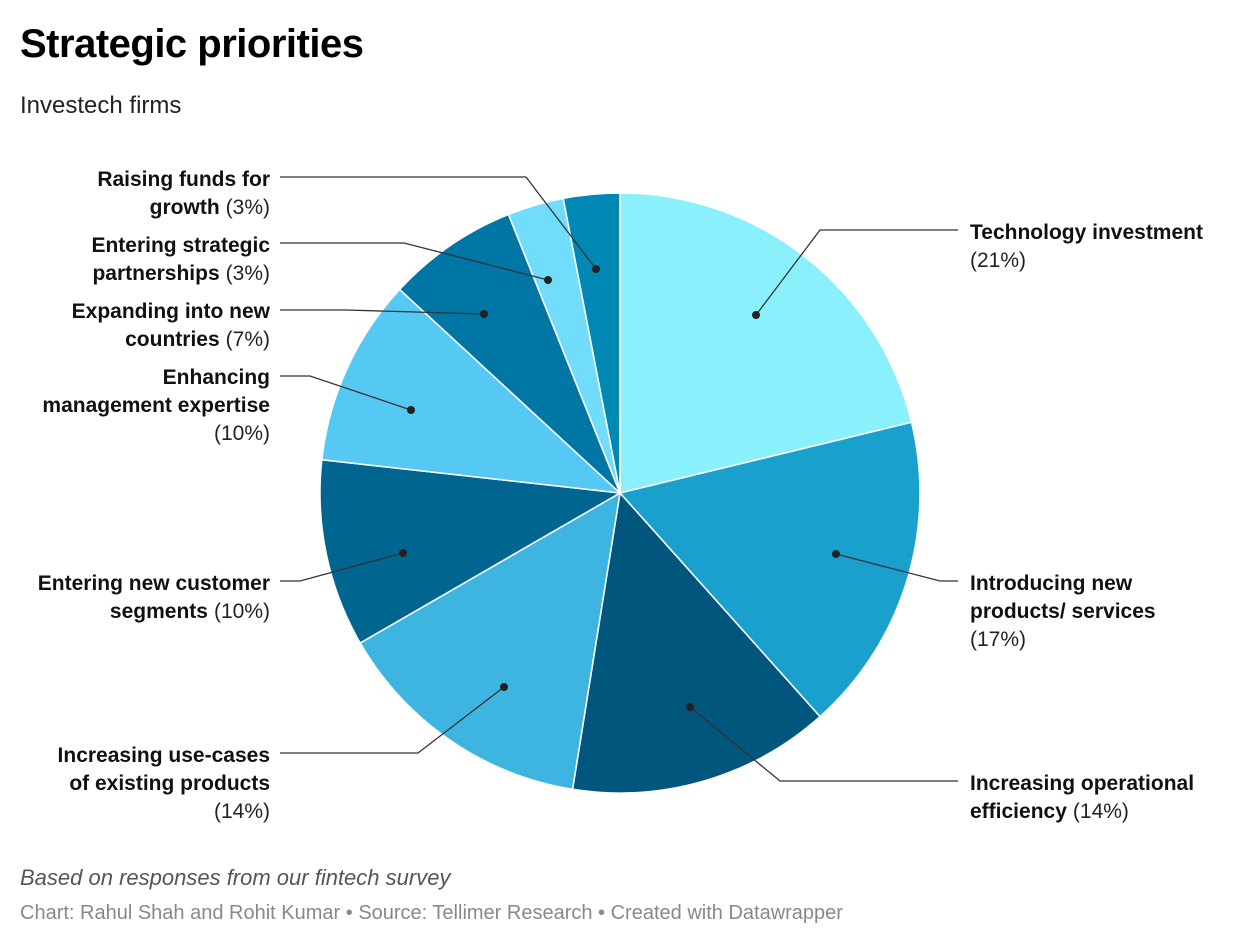  What do you see at coordinates (171, 311) in the screenshot?
I see `slice-name-label: Expanding into new` at bounding box center [171, 311].